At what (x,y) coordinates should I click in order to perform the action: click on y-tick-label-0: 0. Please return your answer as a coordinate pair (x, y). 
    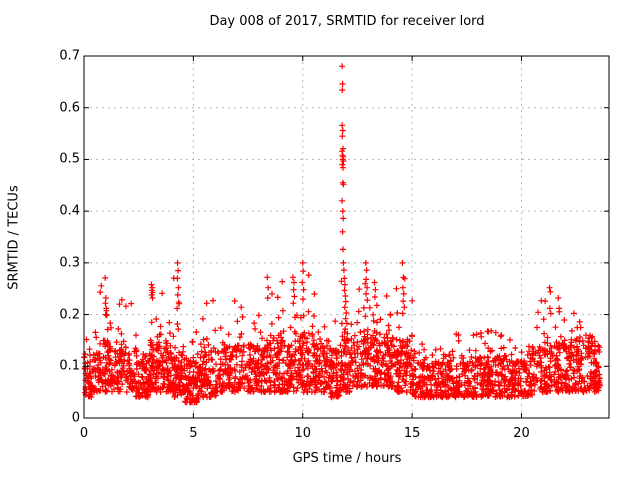
    Looking at the image, I should click on (75, 418).